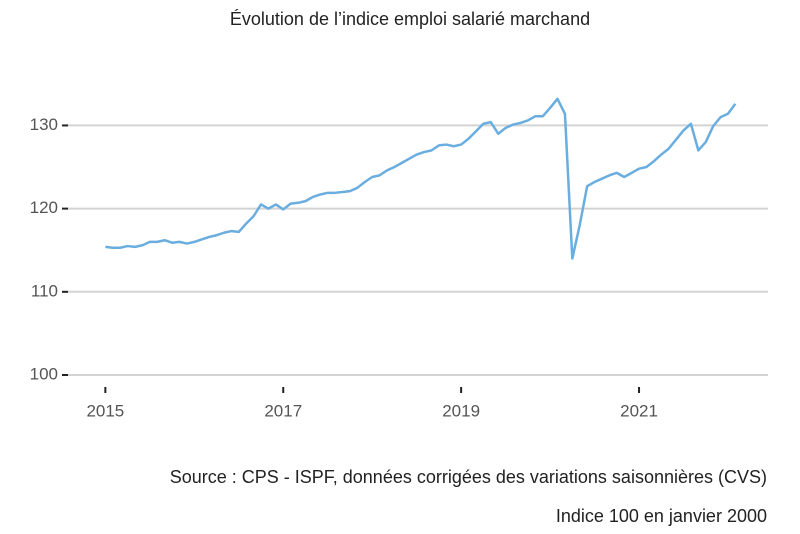  What do you see at coordinates (44, 373) in the screenshot?
I see `y-tick-label: 100` at bounding box center [44, 373].